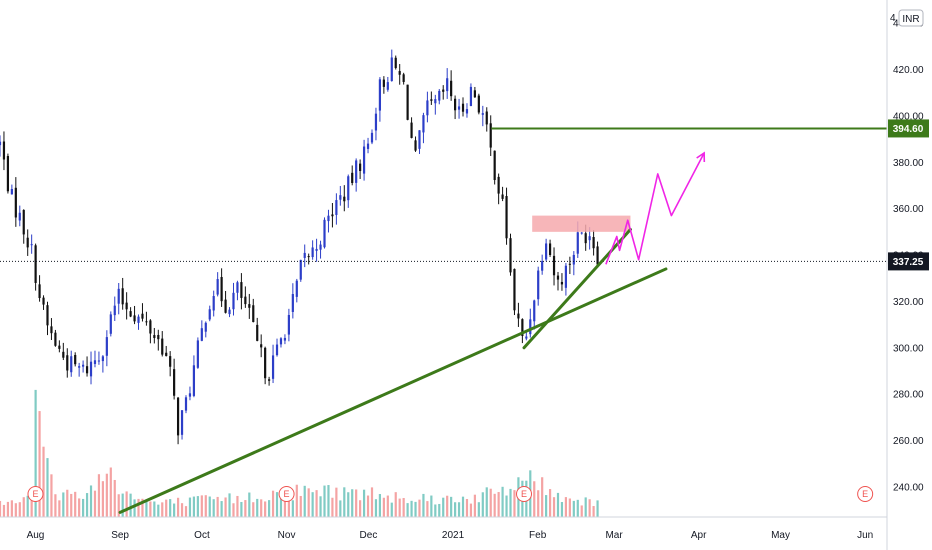 Image resolution: width=932 pixels, height=550 pixels. I want to click on projection-arrowhead, so click(701, 157).